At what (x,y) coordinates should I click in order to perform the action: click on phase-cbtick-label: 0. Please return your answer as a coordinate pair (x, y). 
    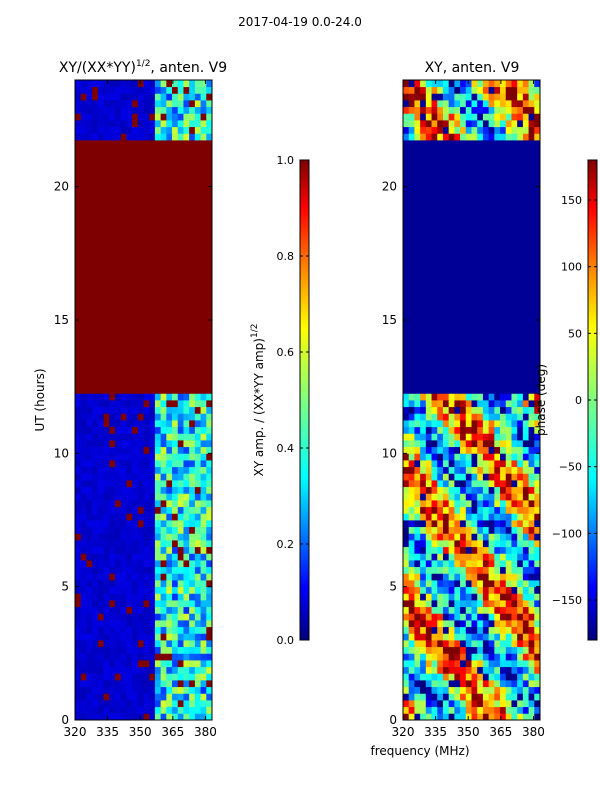
    Looking at the image, I should click on (578, 400).